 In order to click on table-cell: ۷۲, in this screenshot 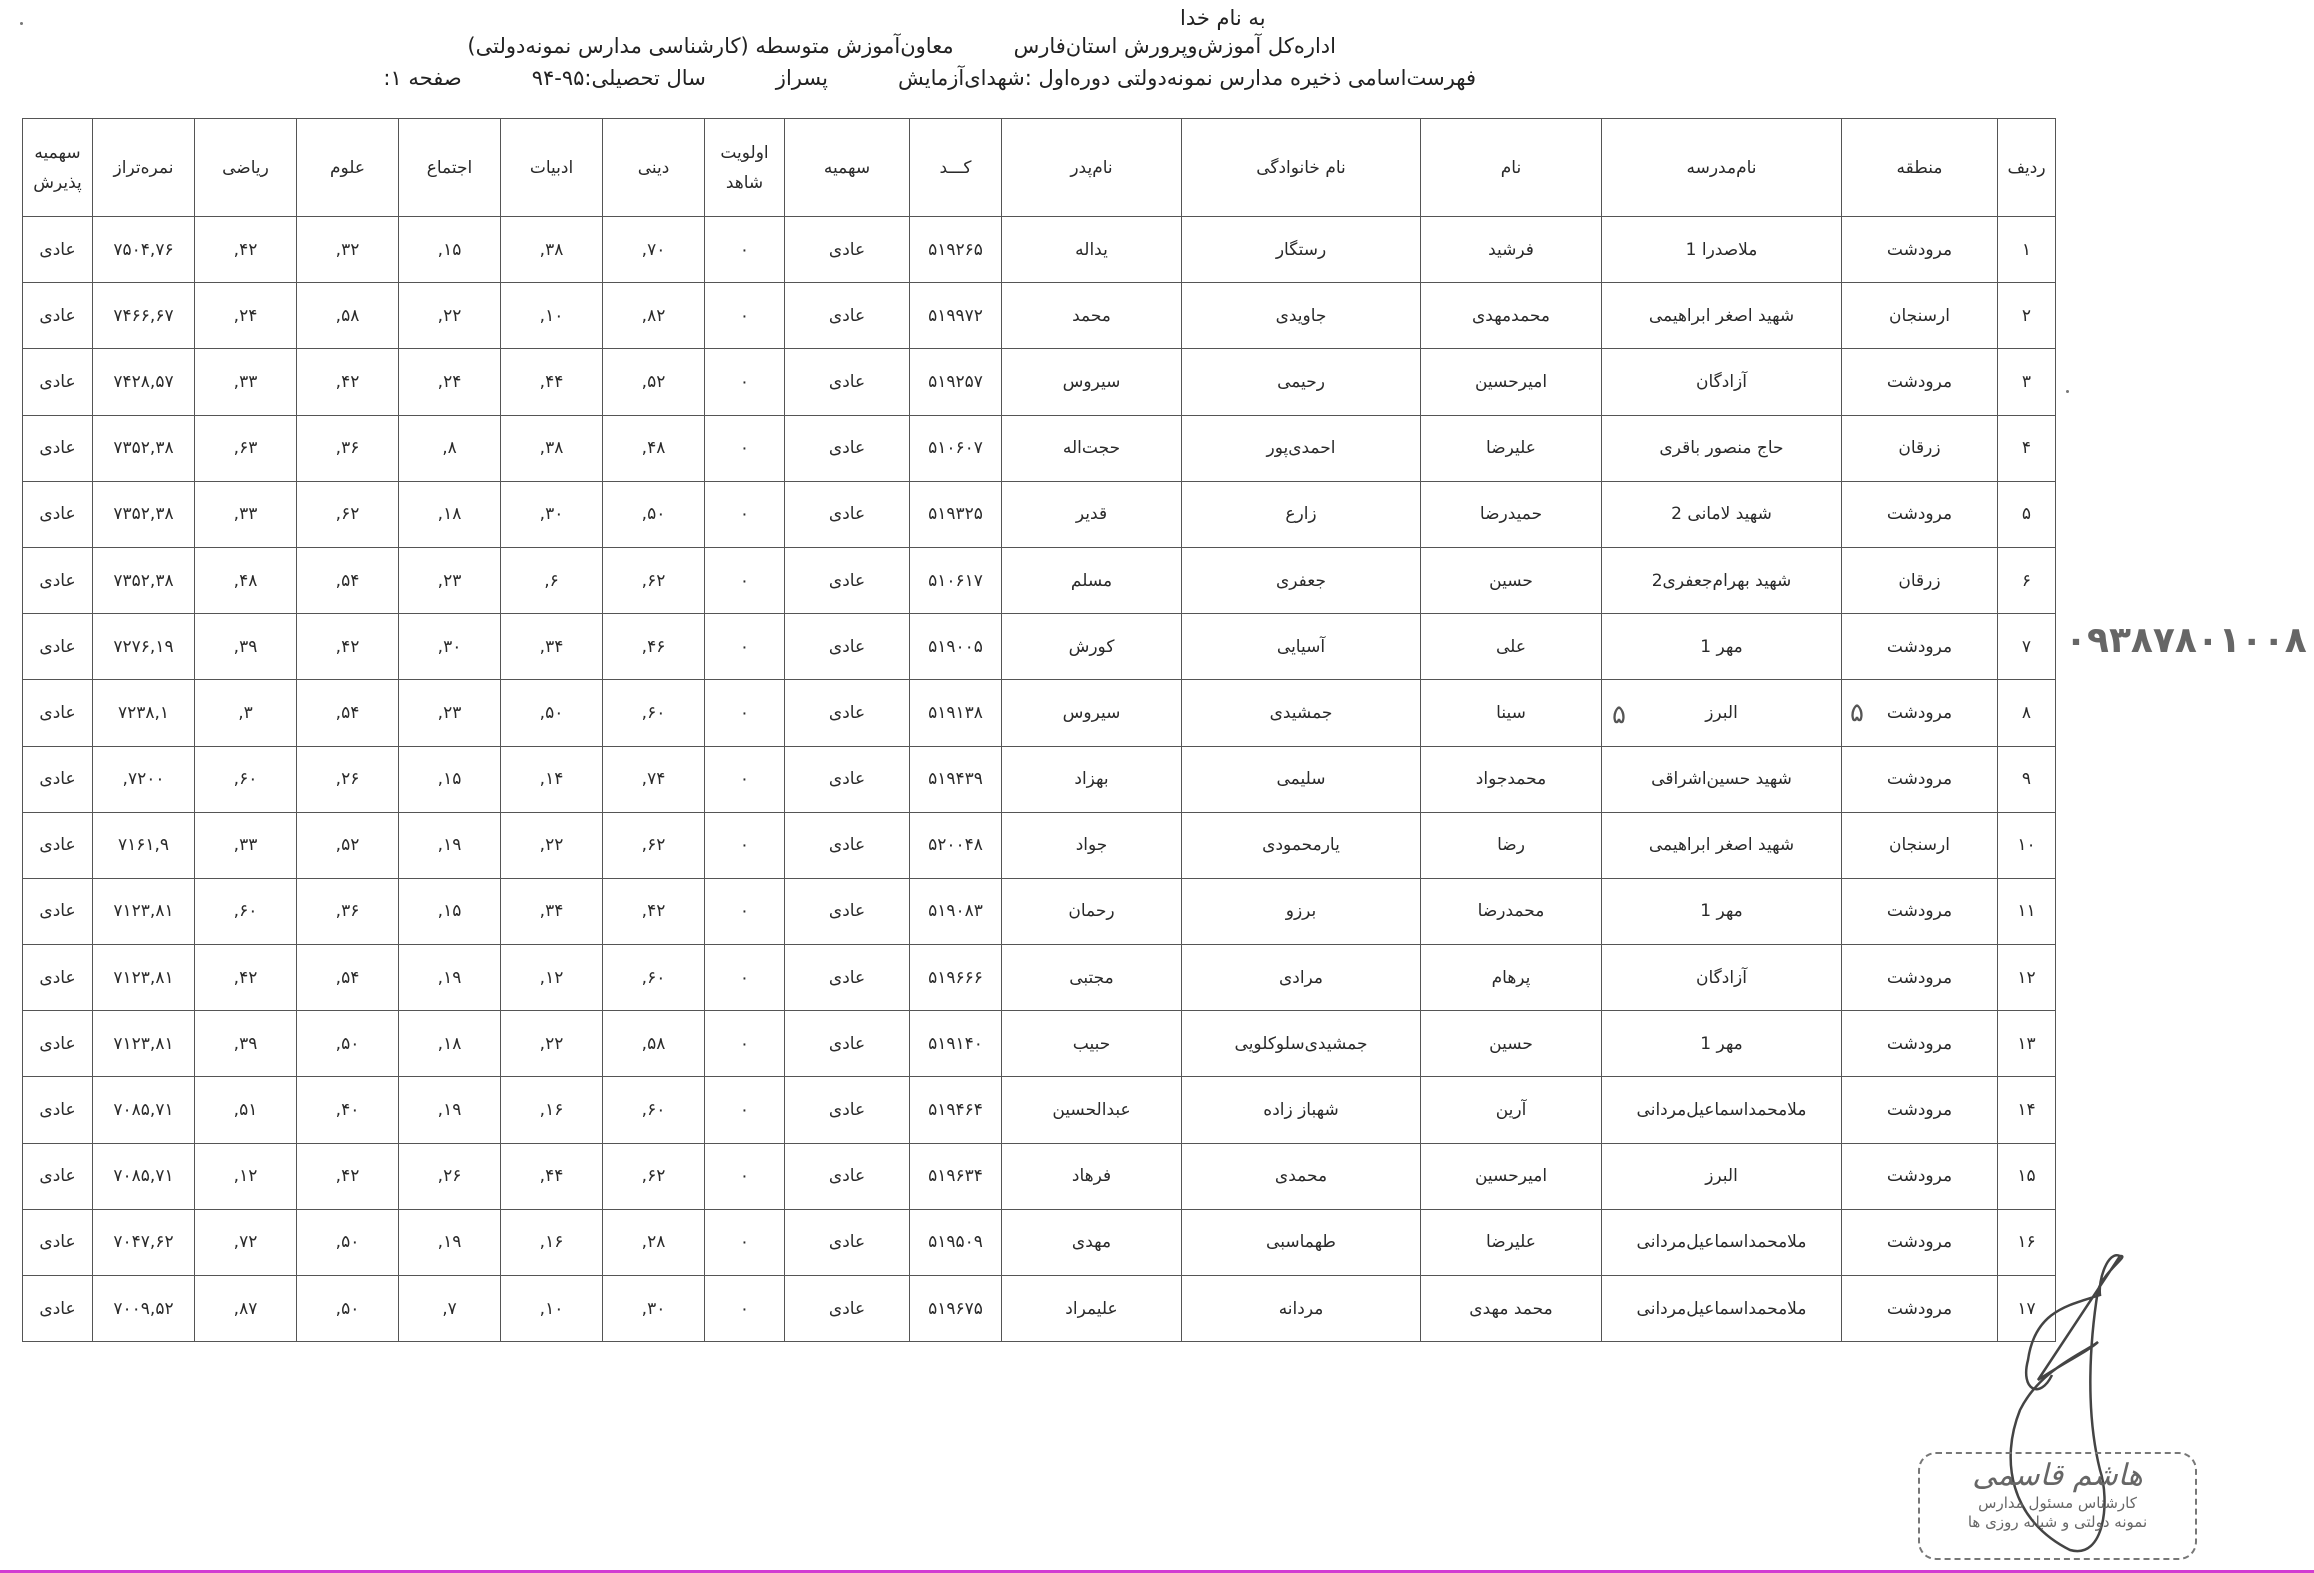, I will do `click(245, 1242)`.